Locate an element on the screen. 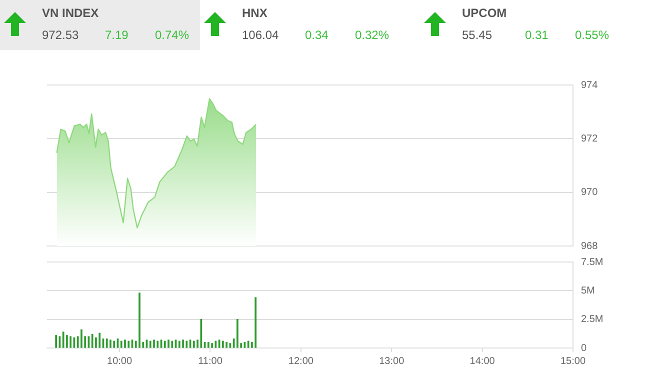 This screenshot has width=660, height=370. text: 106.04 is located at coordinates (260, 35).